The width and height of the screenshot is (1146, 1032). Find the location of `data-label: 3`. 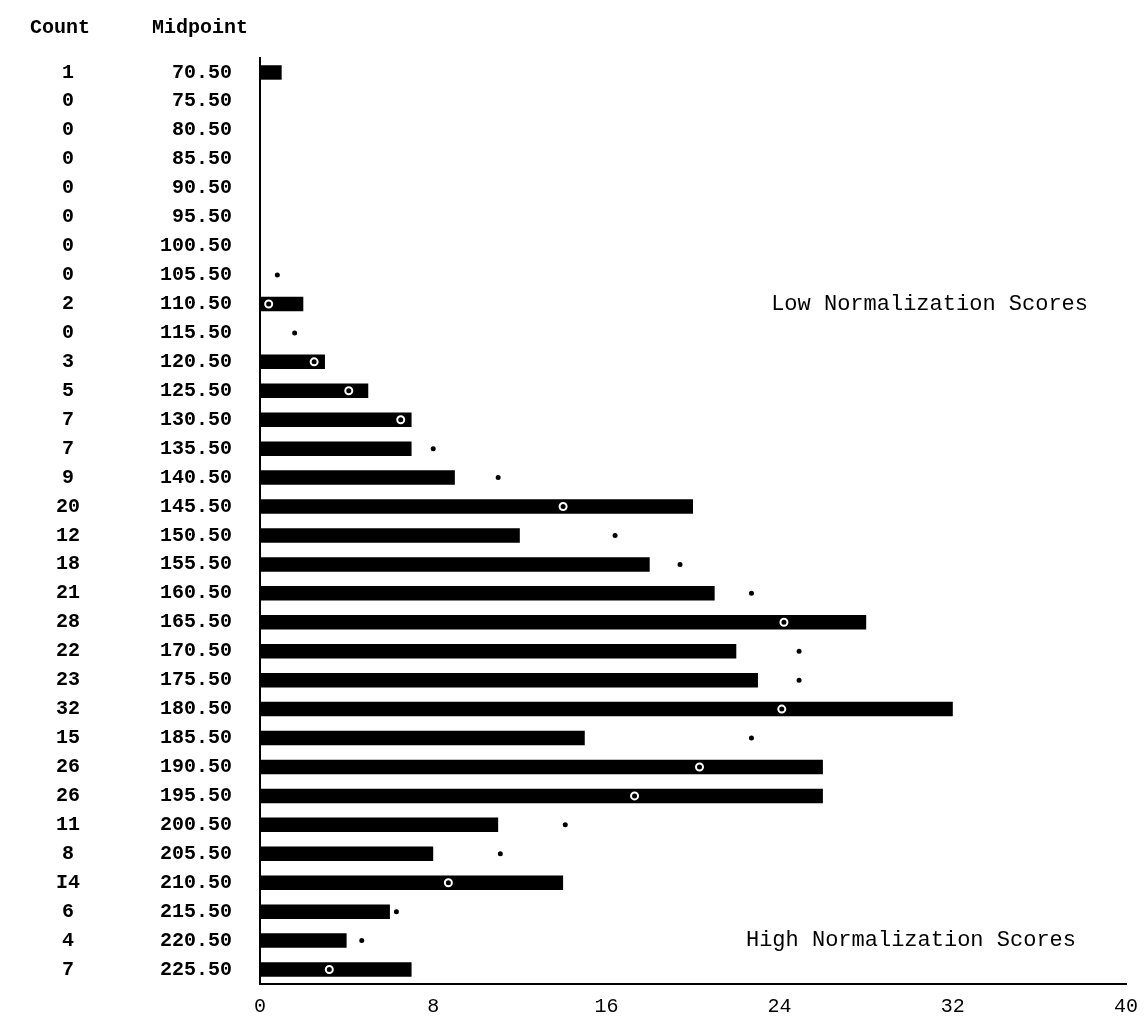

data-label: 3 is located at coordinates (68, 361).